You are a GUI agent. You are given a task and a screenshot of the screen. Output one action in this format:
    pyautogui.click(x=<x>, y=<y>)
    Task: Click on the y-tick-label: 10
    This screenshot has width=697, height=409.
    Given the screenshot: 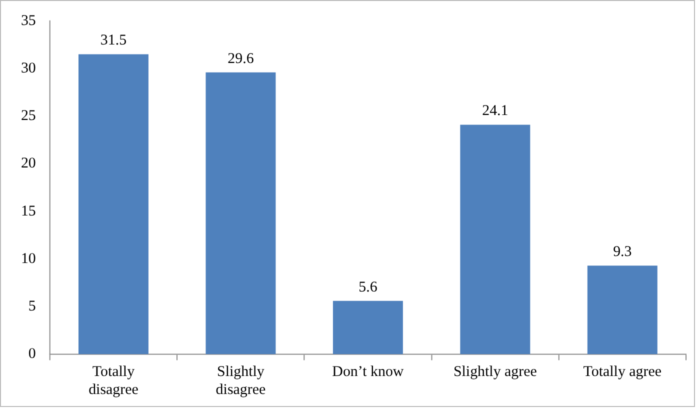 What is the action you would take?
    pyautogui.click(x=28, y=258)
    